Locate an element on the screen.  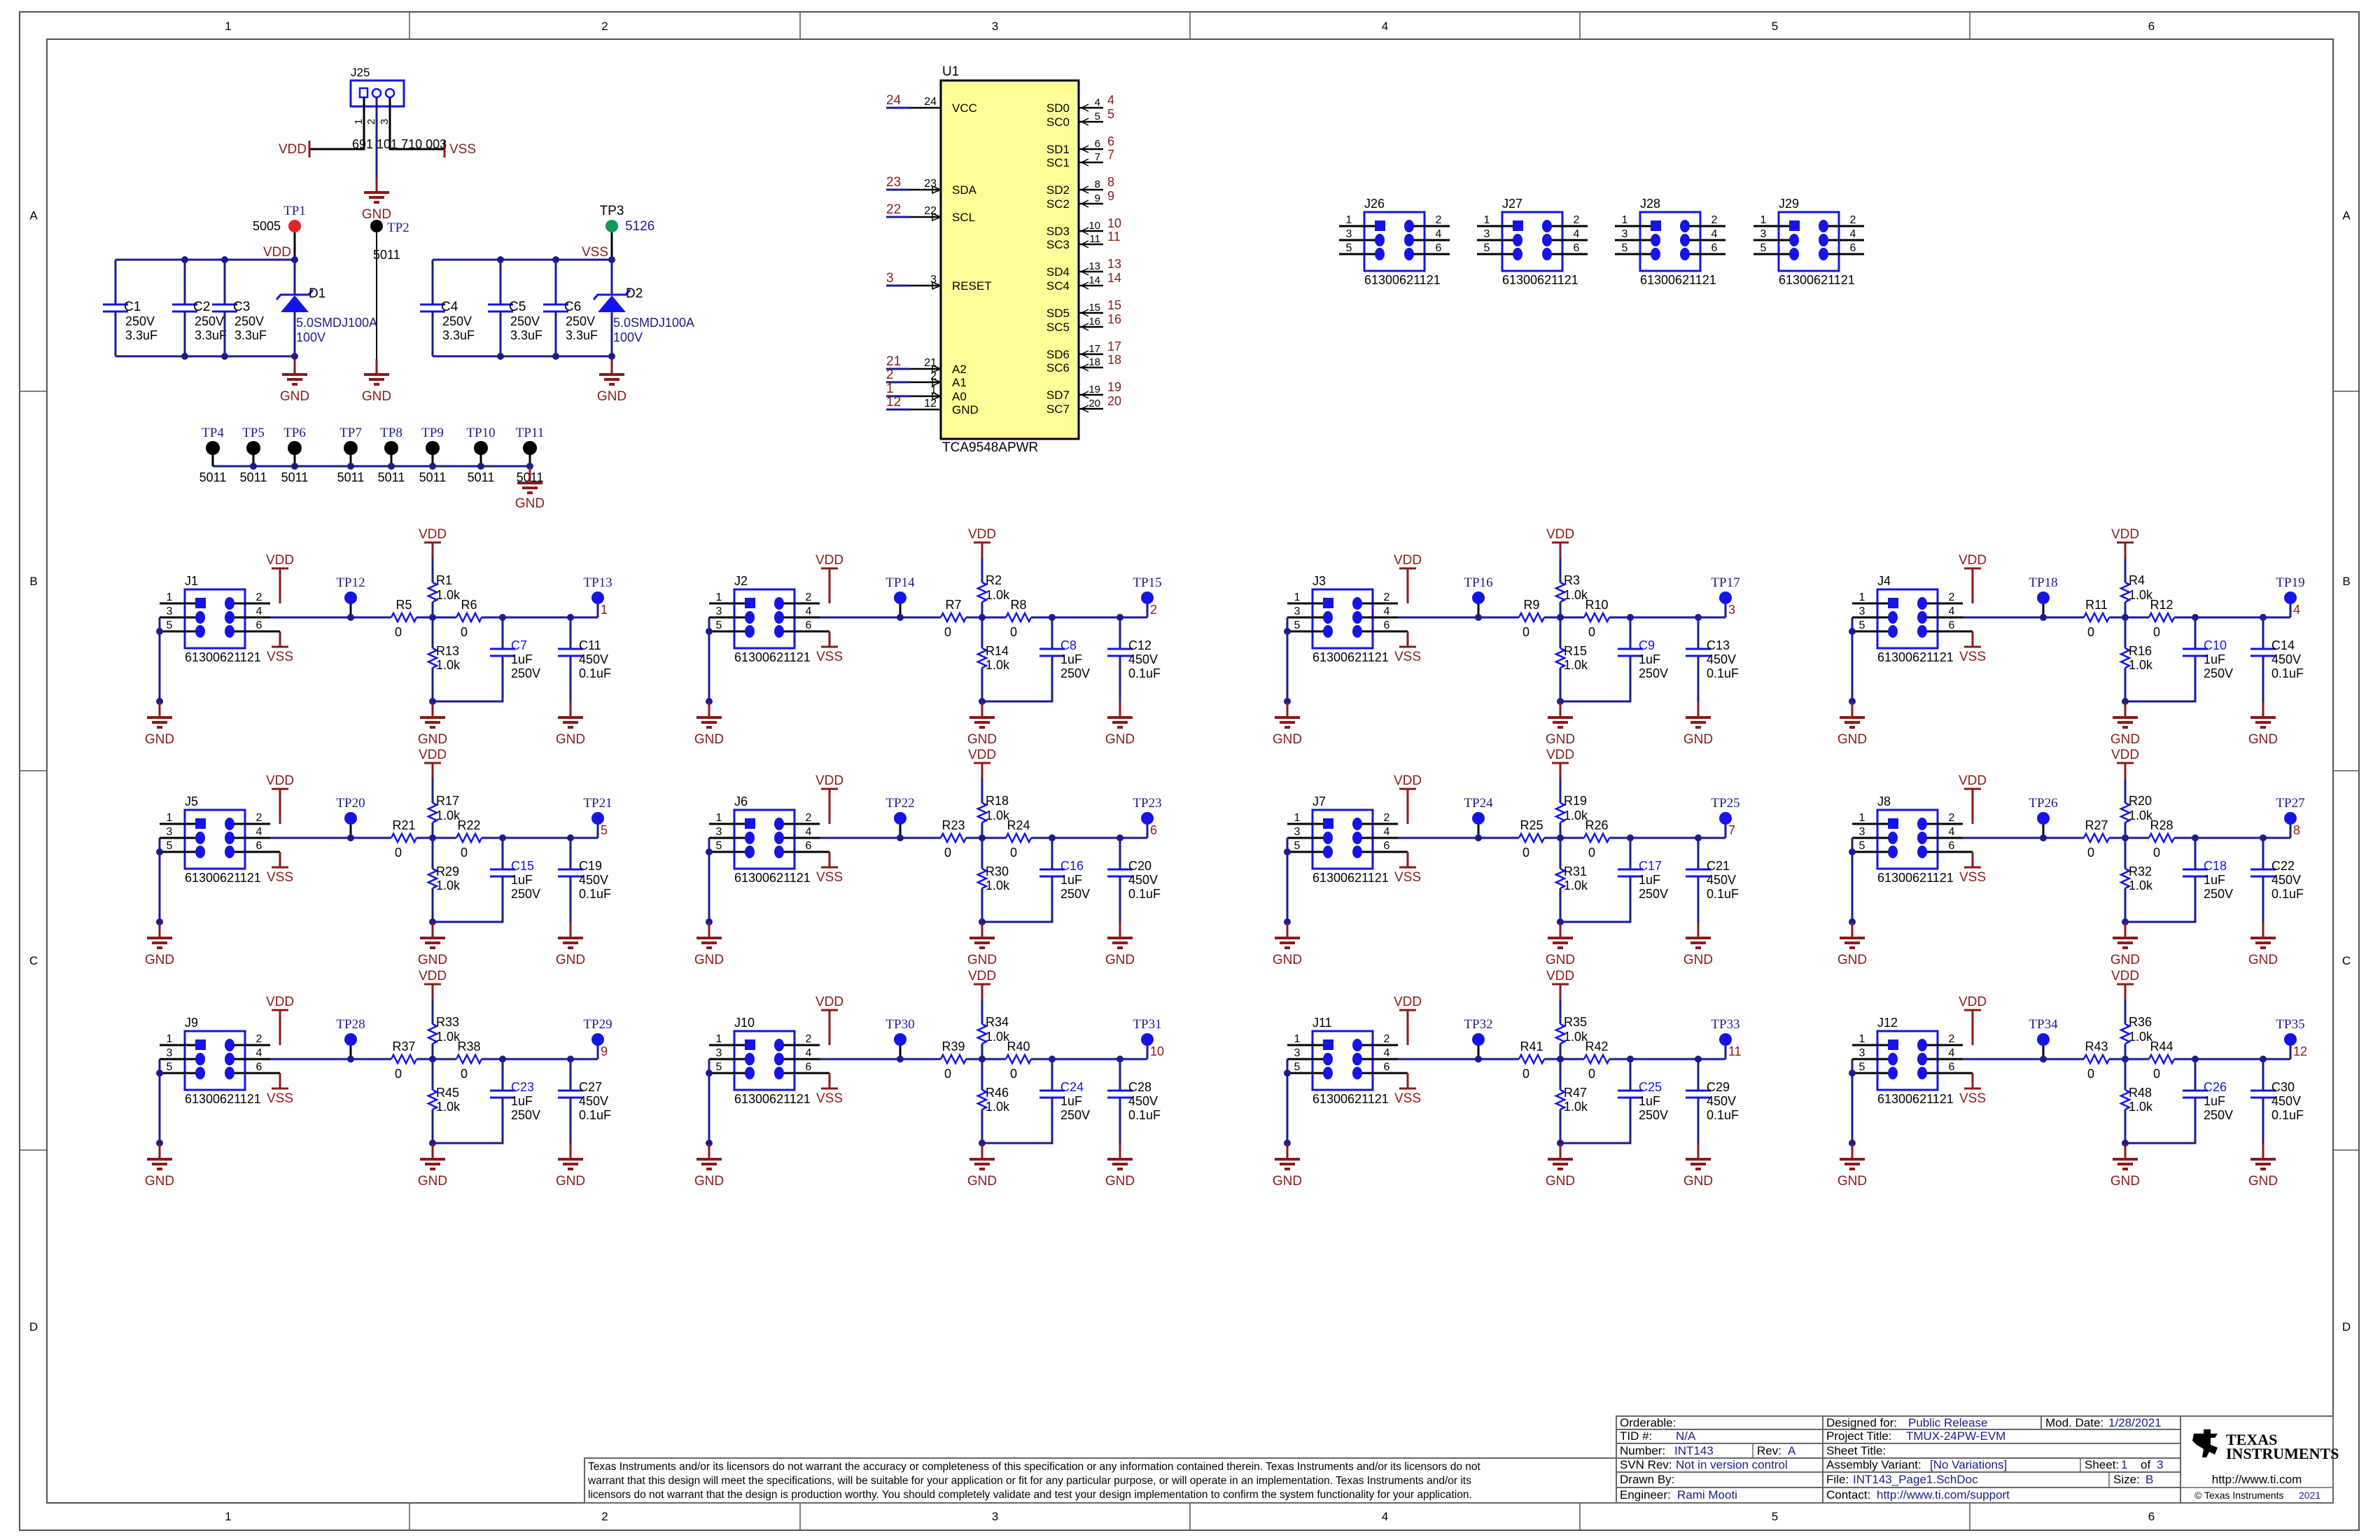
cap-voltage: 250V is located at coordinates (249, 321).